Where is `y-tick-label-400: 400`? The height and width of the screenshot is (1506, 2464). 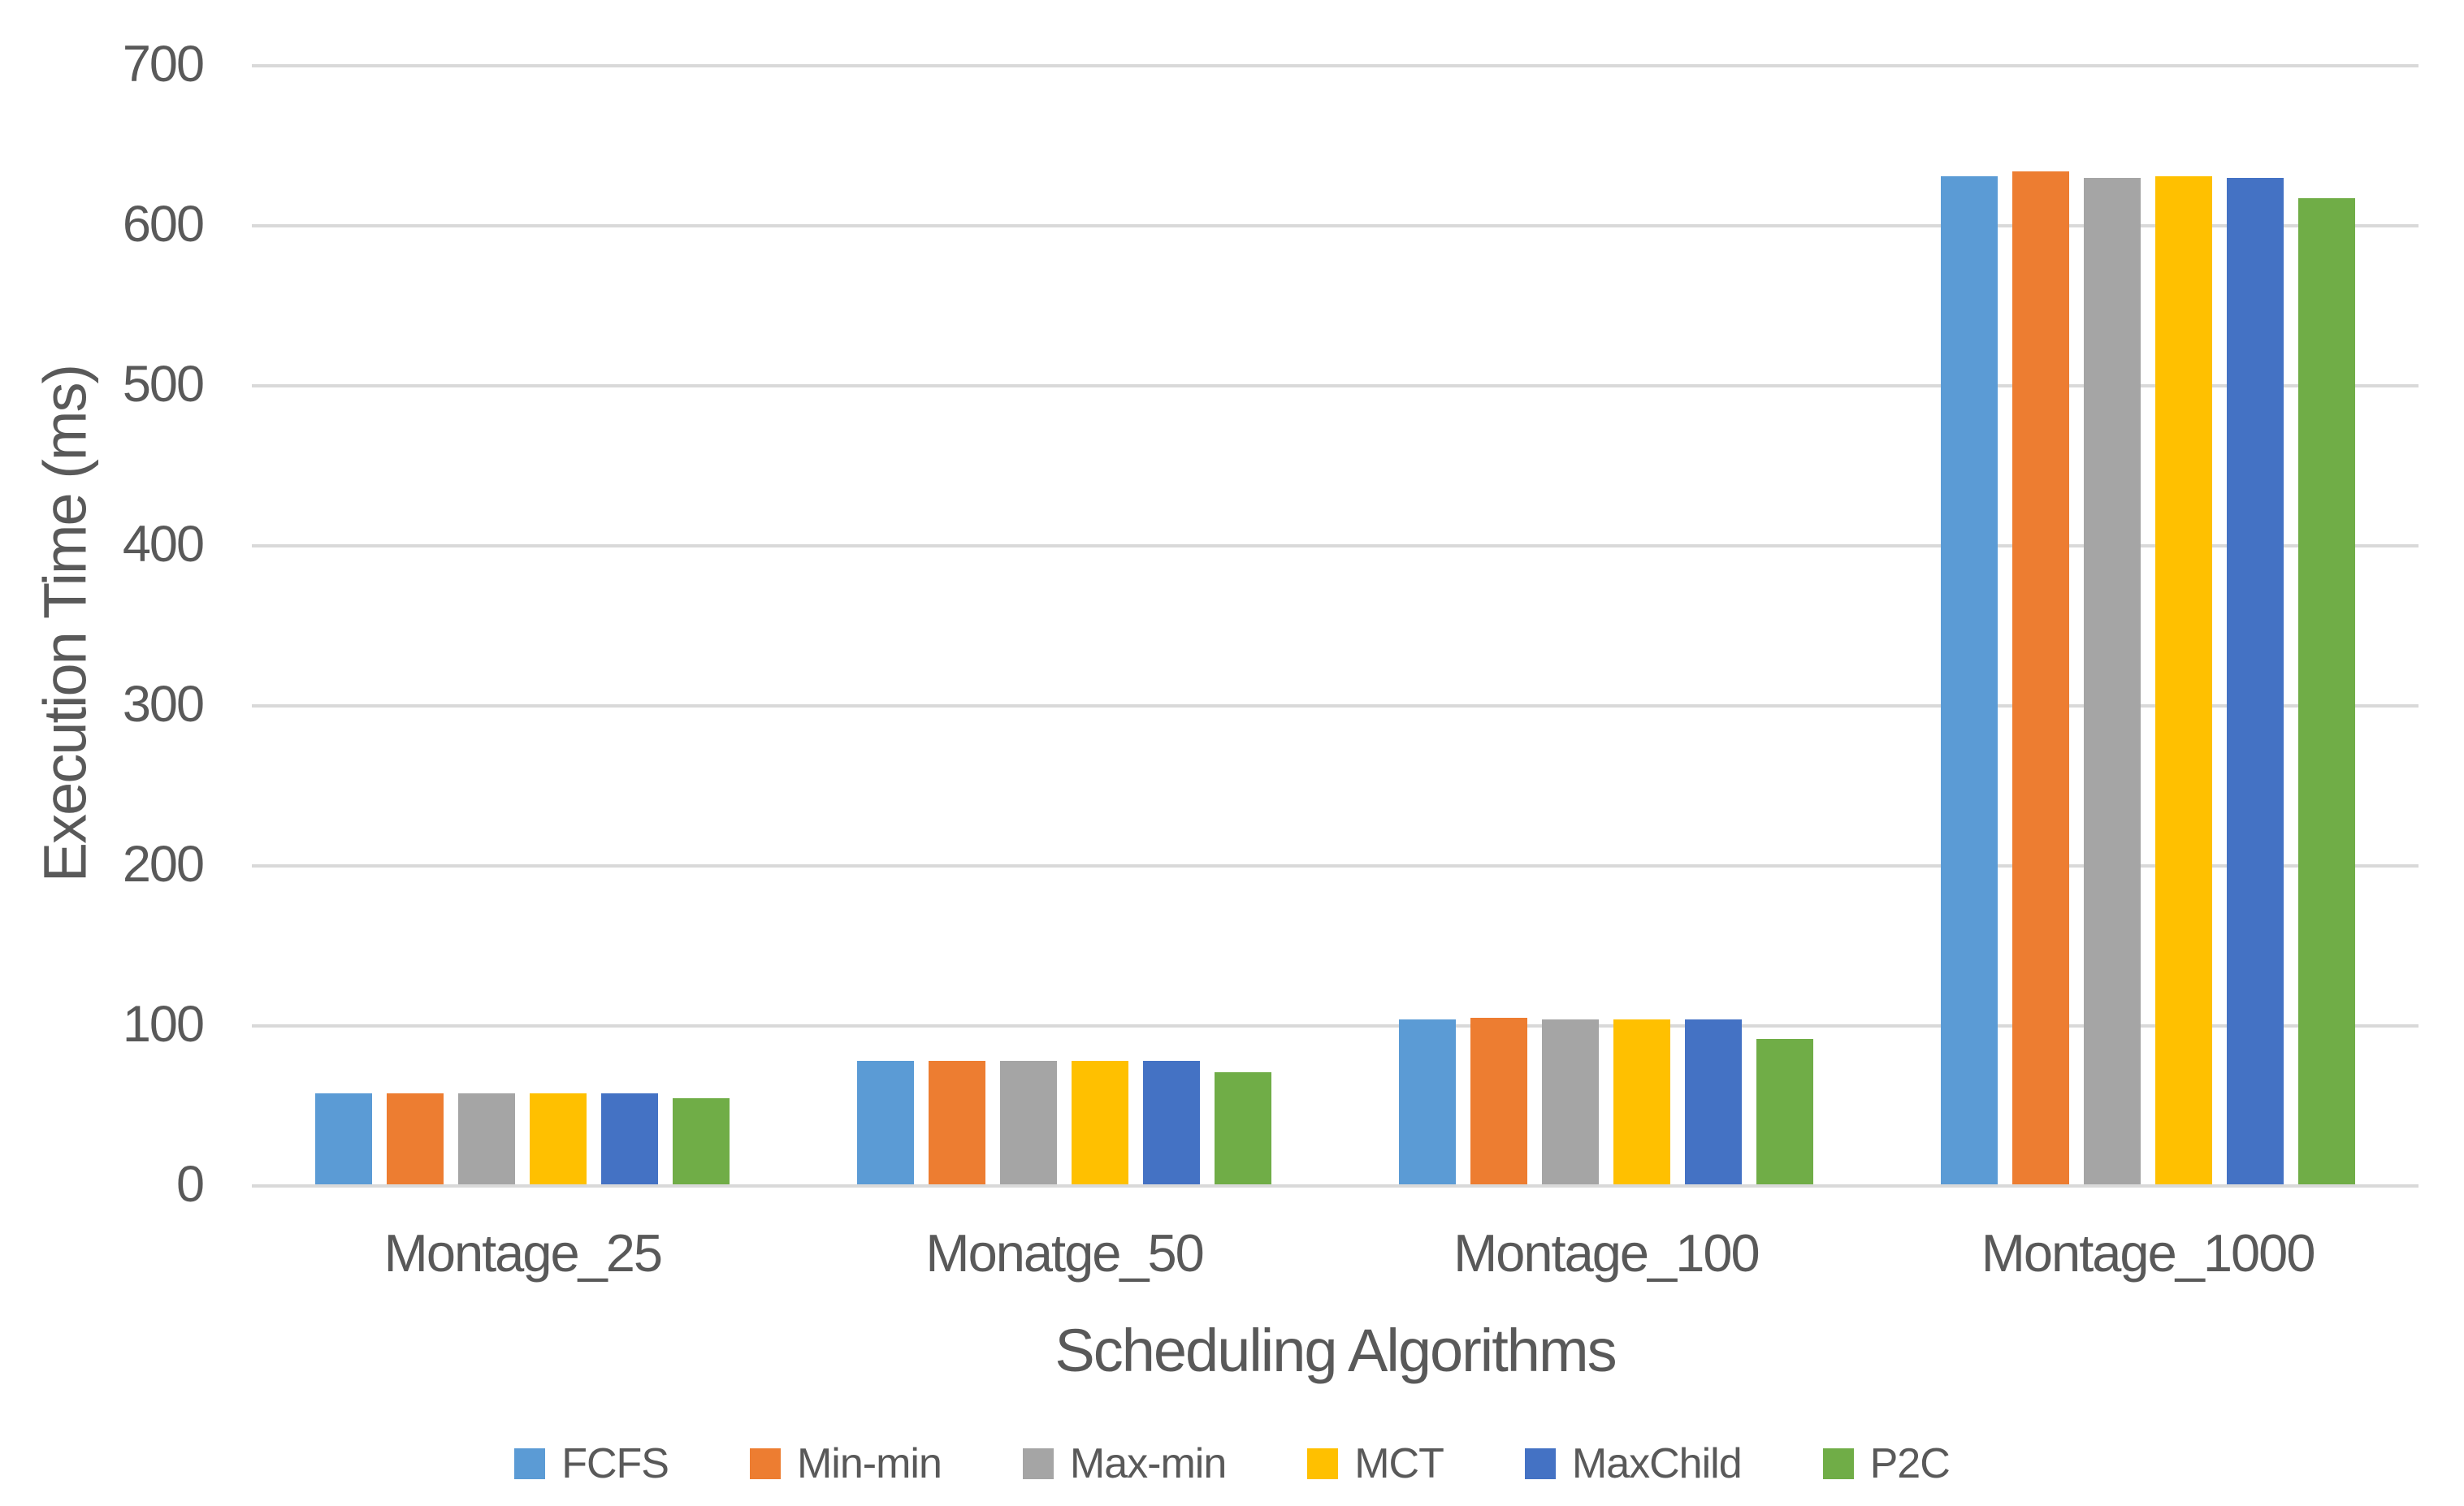
y-tick-label-400: 400 is located at coordinates (163, 544).